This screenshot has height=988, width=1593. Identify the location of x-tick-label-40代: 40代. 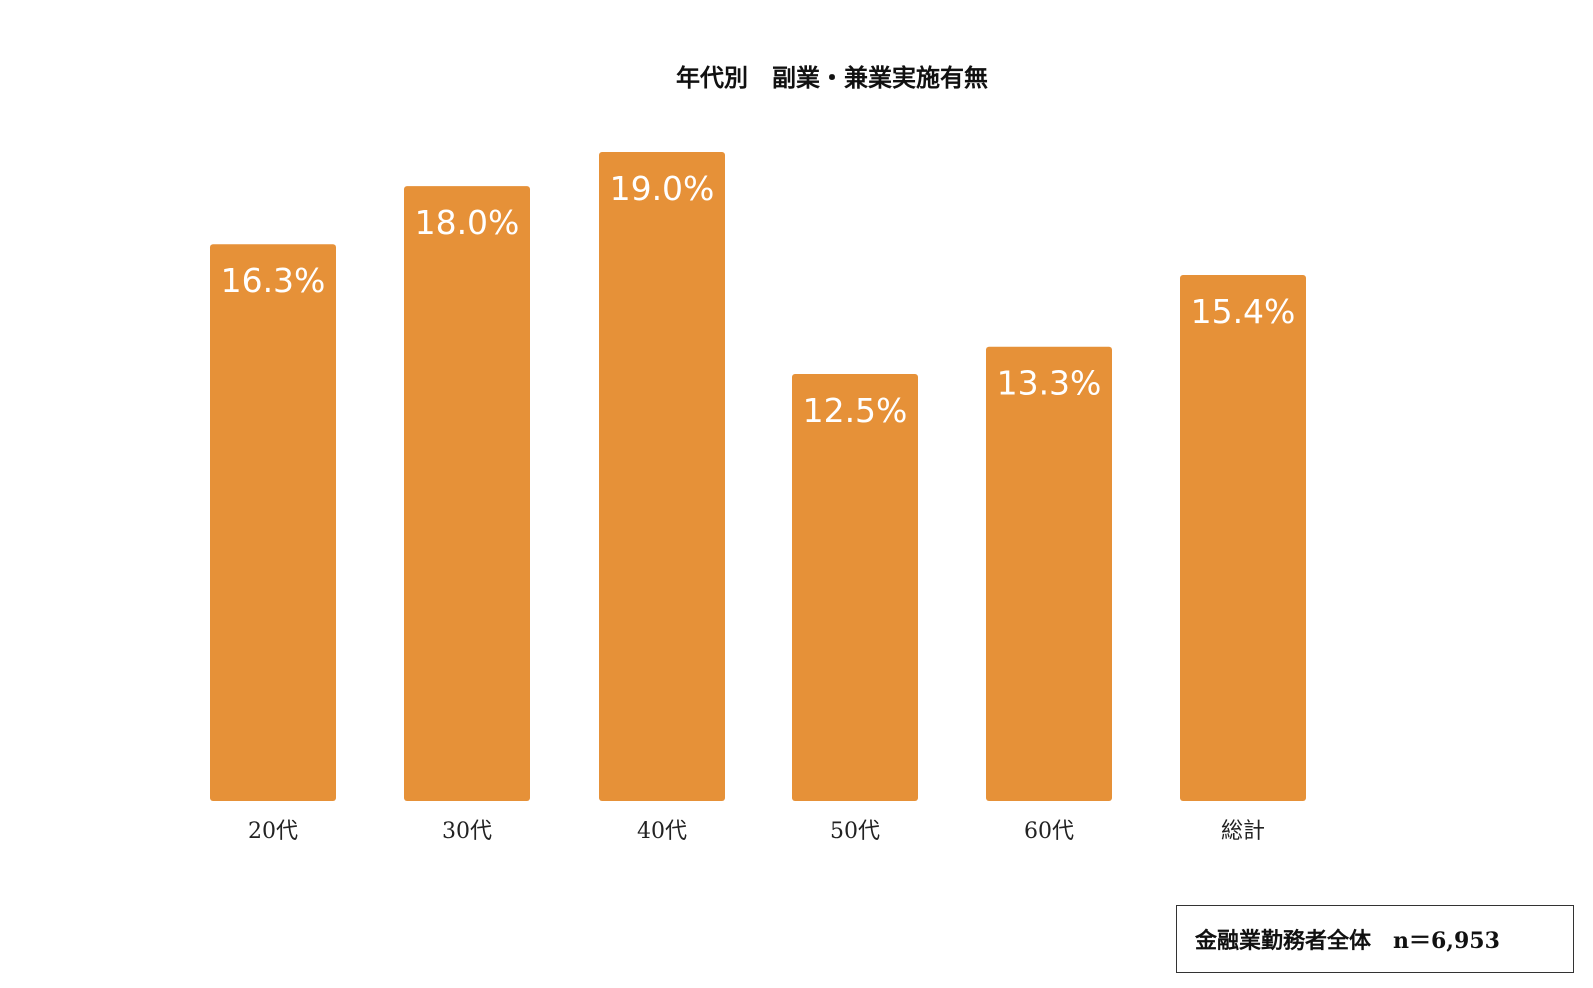
(662, 831).